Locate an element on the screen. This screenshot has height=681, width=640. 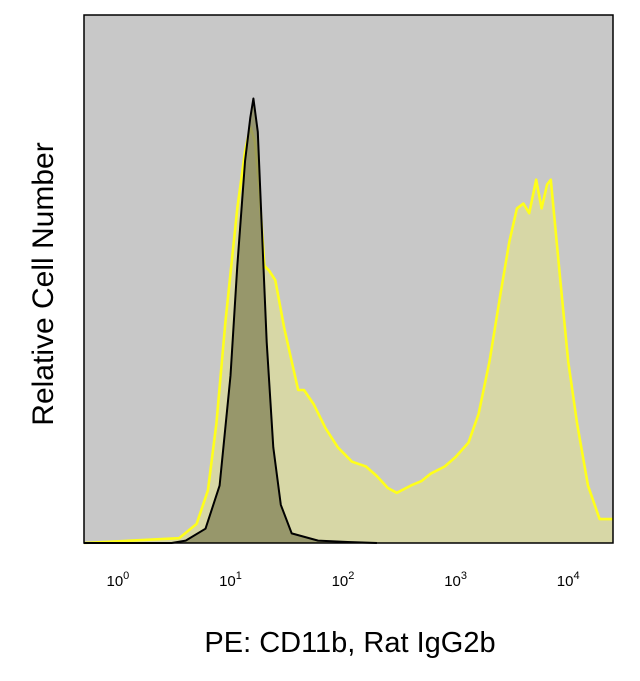
x-axis-label: PE: CD11b, Rat IgG2b is located at coordinates (350, 643).